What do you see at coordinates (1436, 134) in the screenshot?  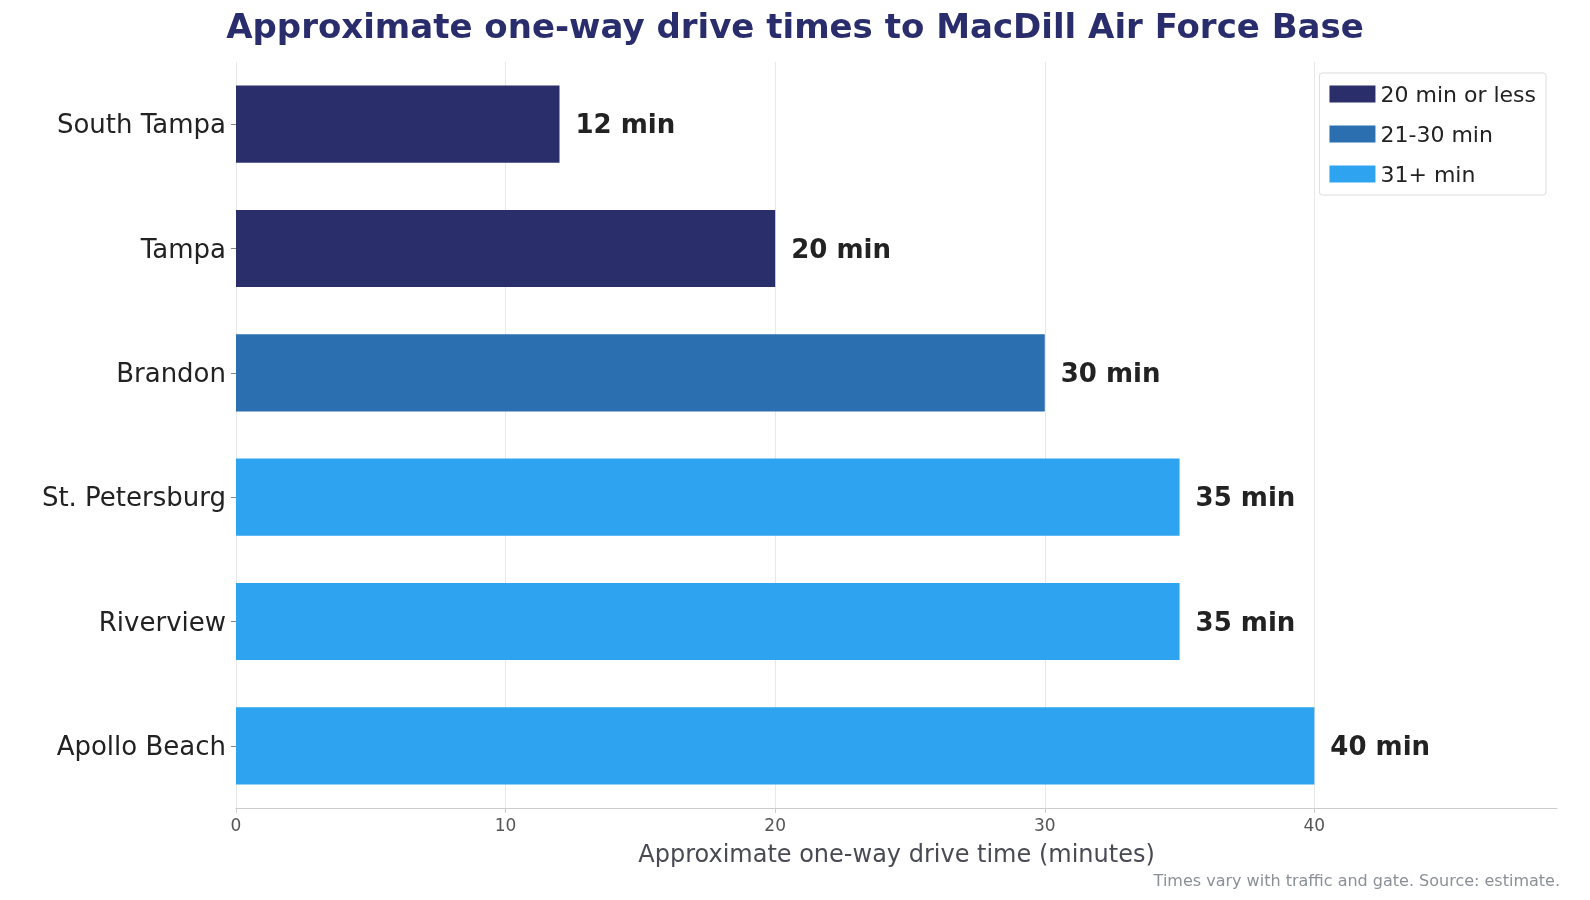 I see `legend-label: 21-30 min` at bounding box center [1436, 134].